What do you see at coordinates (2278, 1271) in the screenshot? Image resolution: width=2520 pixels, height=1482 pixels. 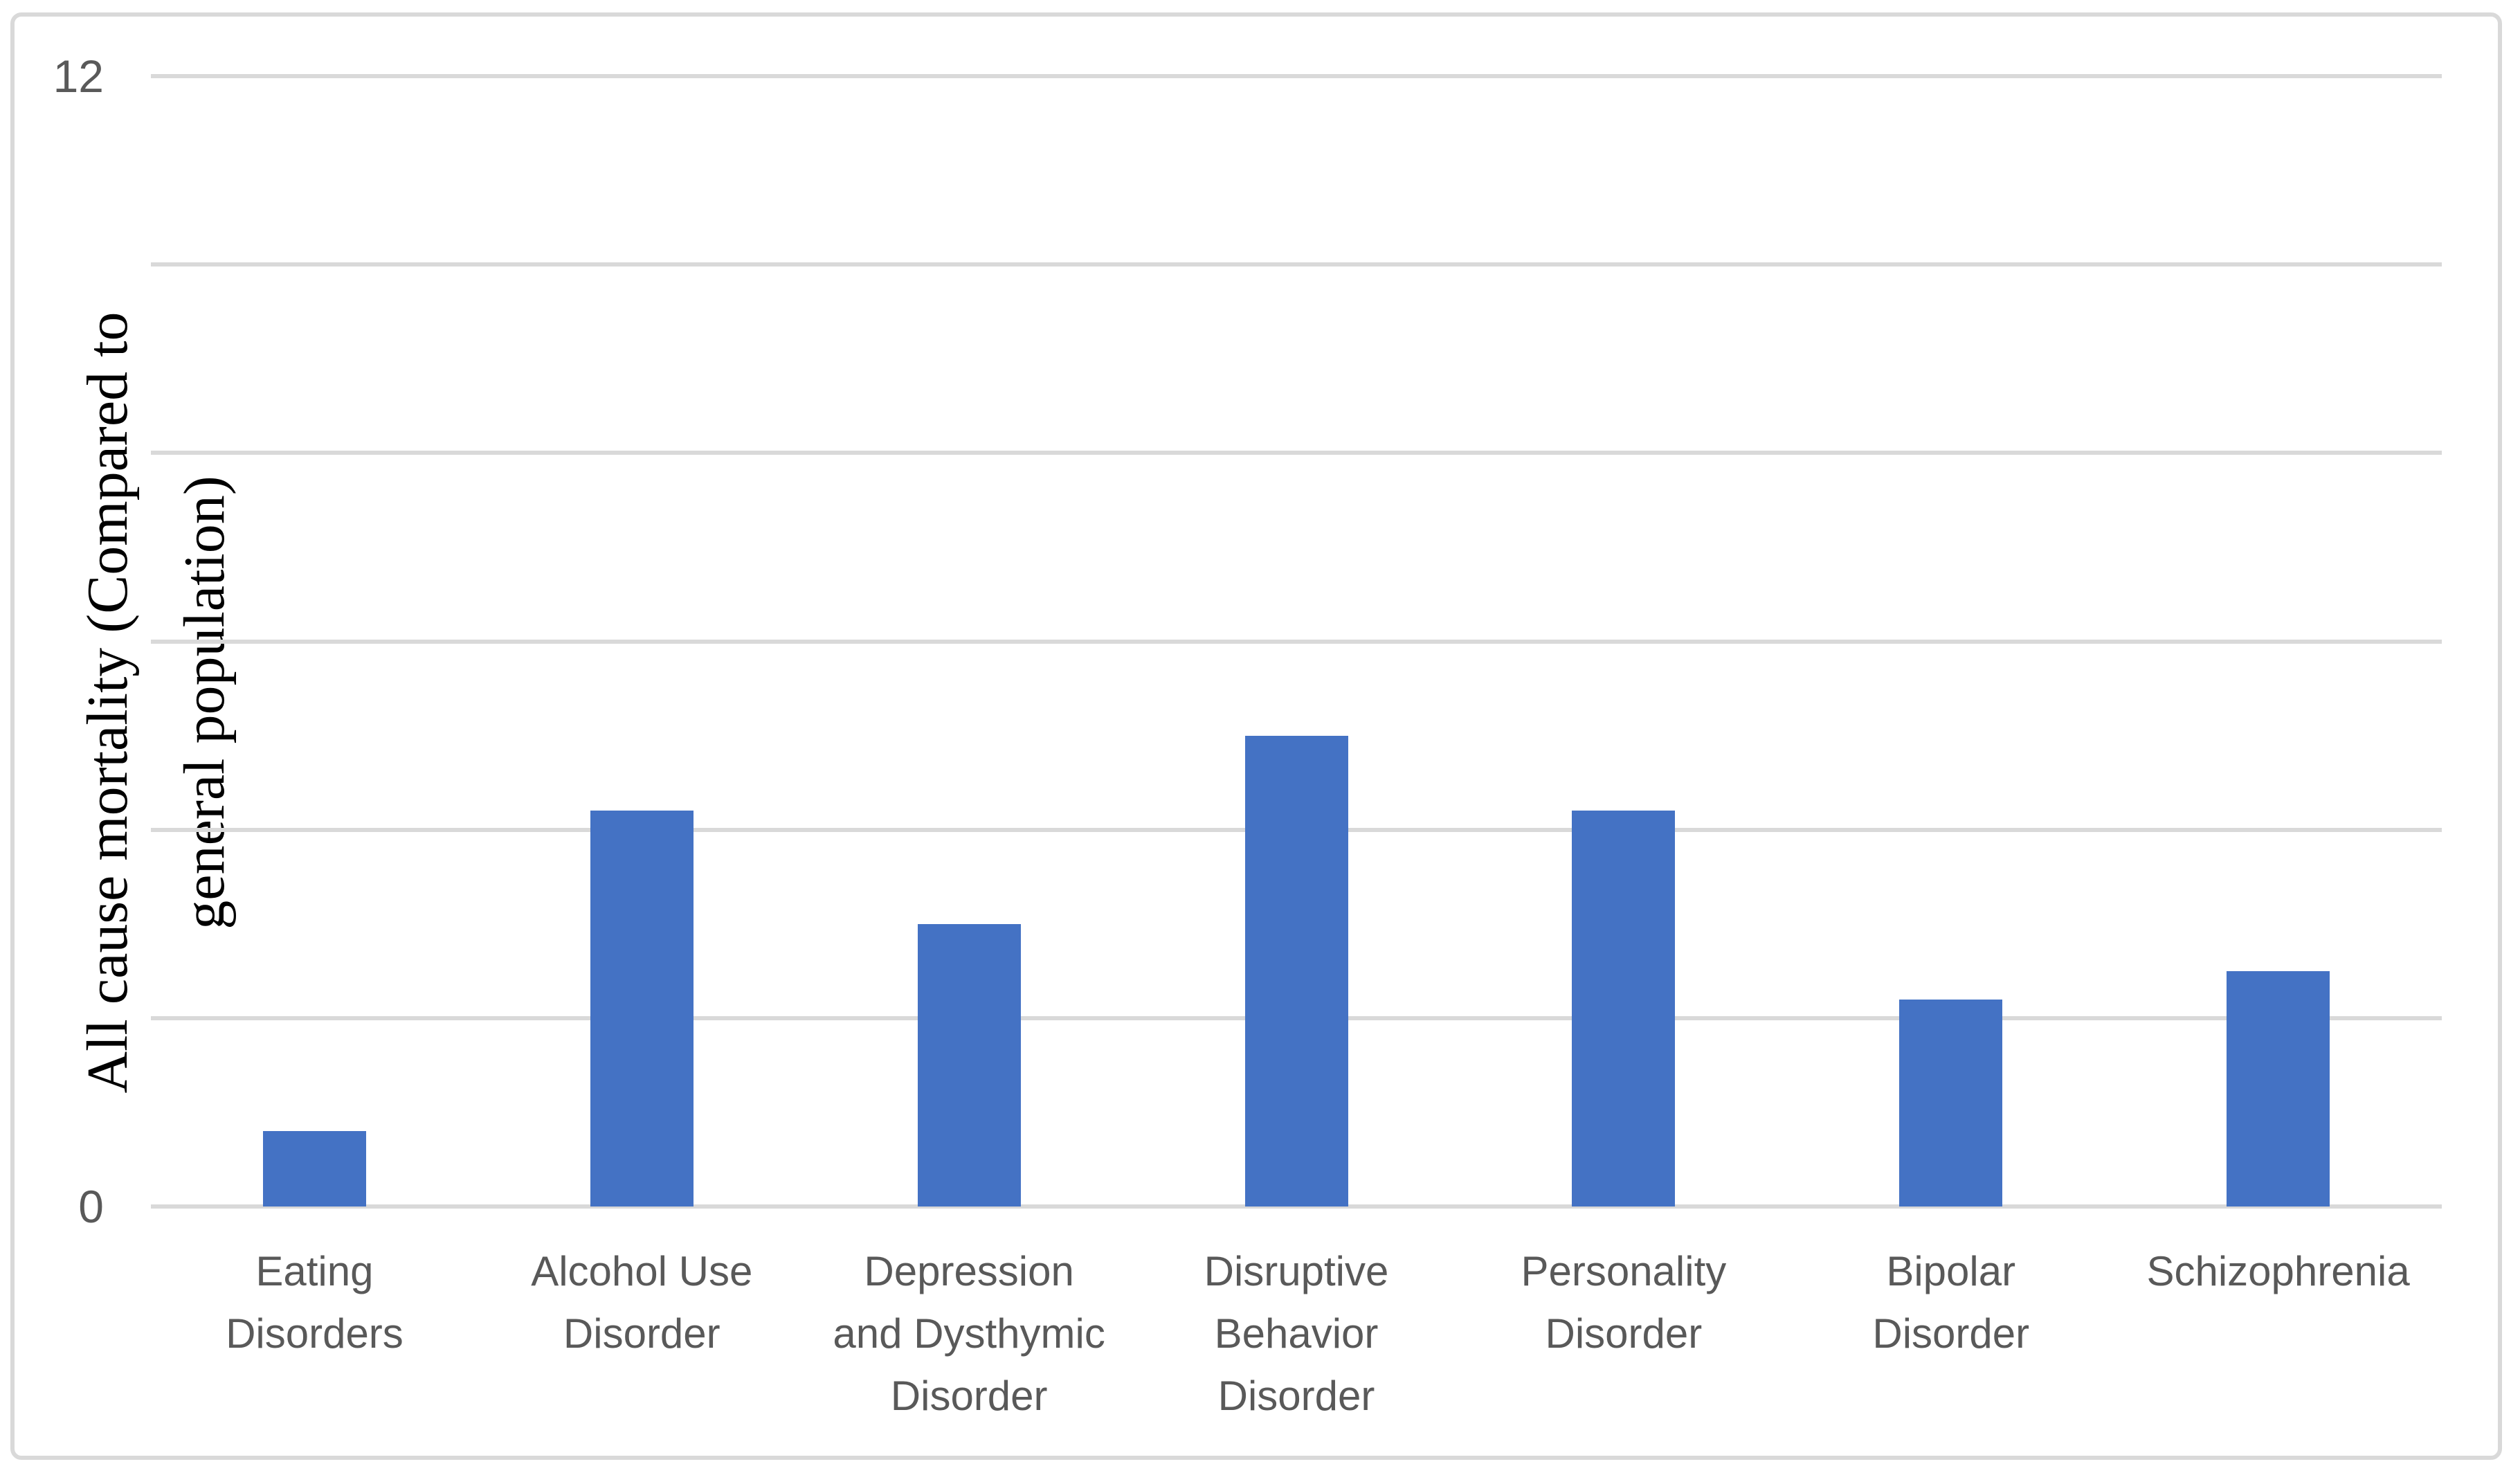 I see `category-label-line: Schizophrenia` at bounding box center [2278, 1271].